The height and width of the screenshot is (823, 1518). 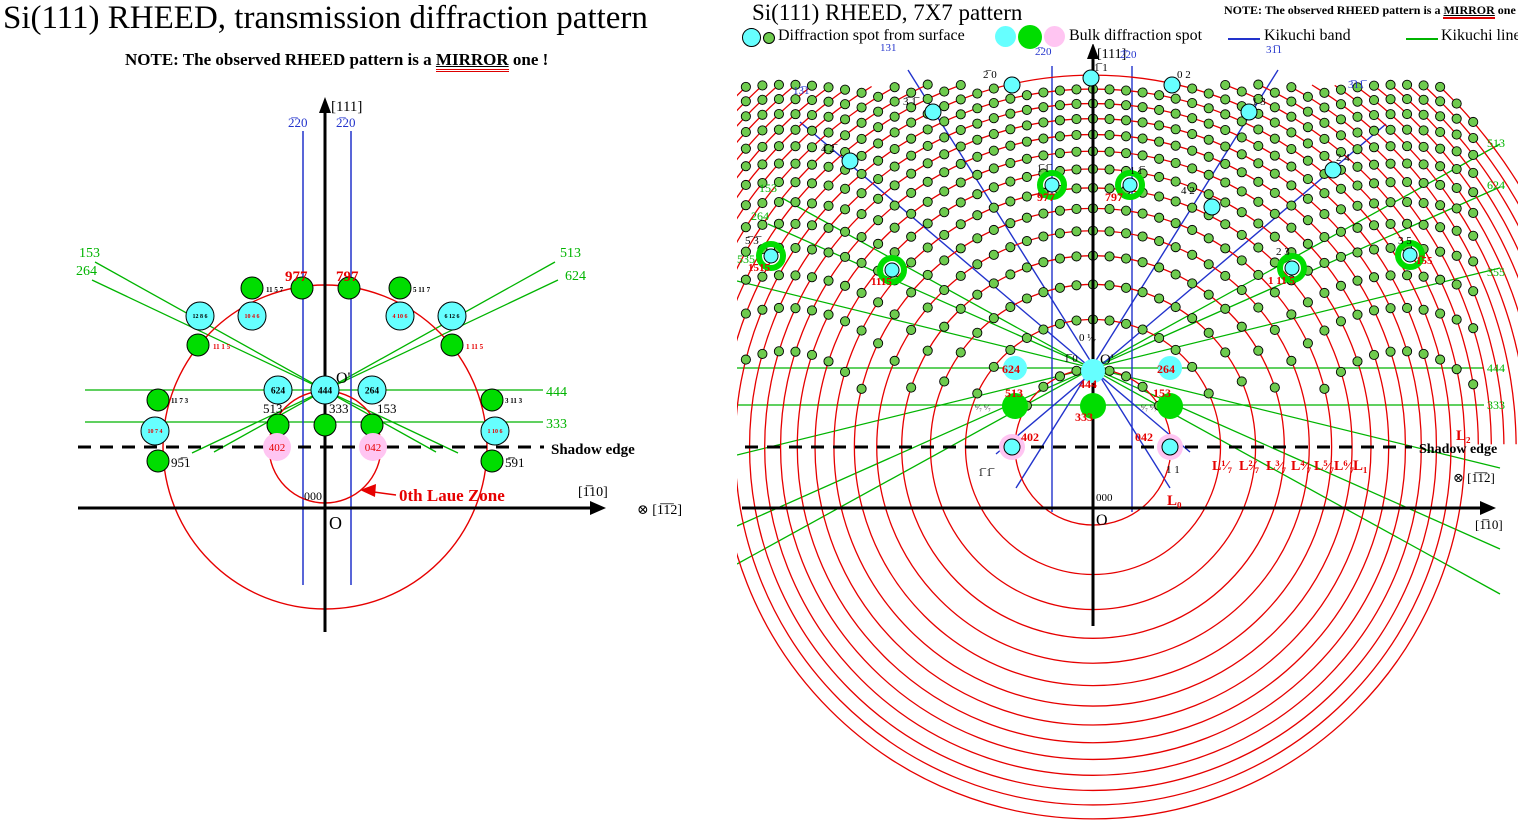 I want to click on label-3̅11̅: 3̅11̅, so click(x=1357, y=85).